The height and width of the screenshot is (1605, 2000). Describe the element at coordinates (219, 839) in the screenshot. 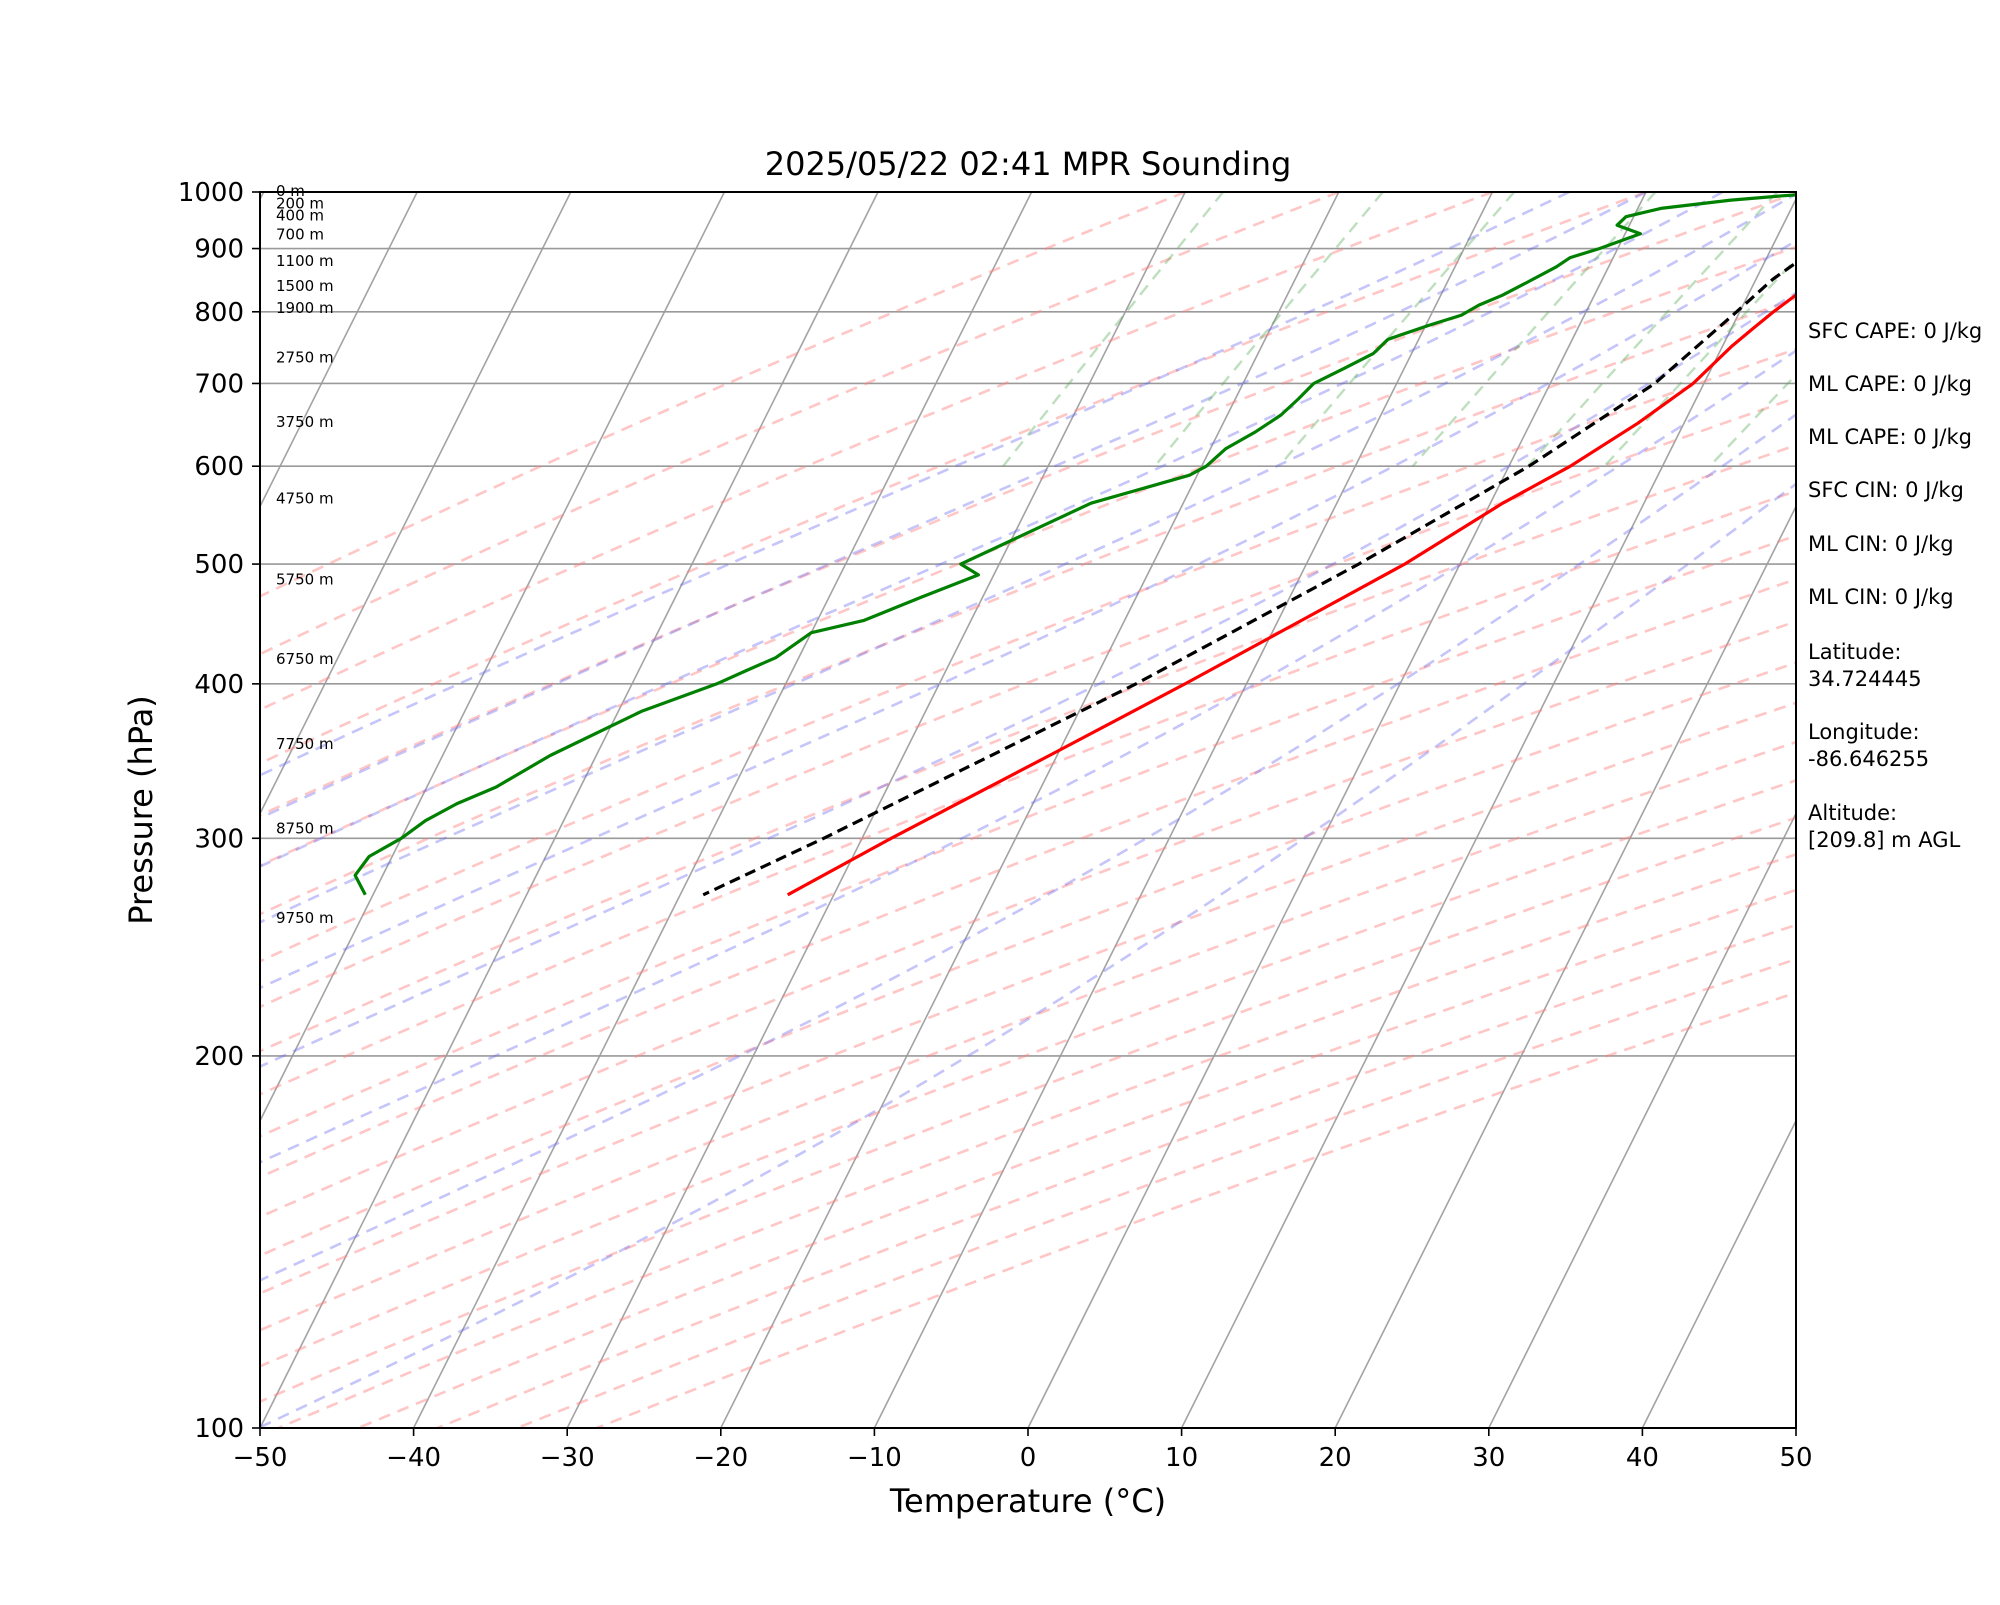

I see `y-tick-label: 300` at that location.